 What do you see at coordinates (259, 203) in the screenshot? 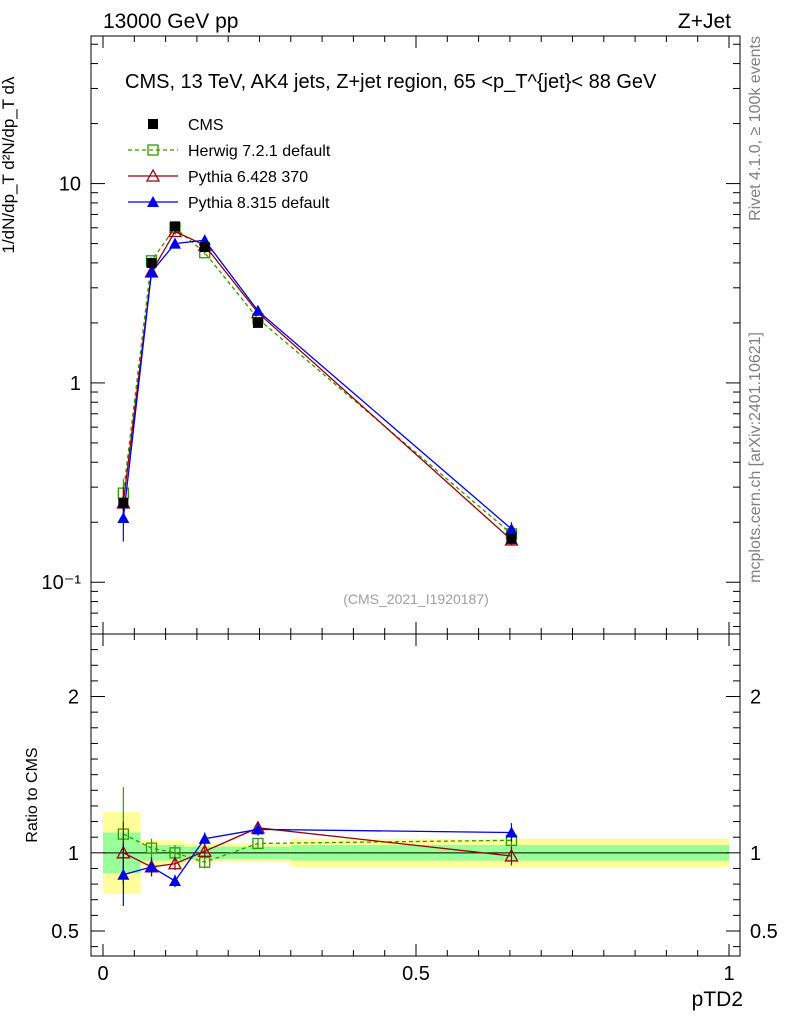
I see `legend-label: Pythia 8.315 default` at bounding box center [259, 203].